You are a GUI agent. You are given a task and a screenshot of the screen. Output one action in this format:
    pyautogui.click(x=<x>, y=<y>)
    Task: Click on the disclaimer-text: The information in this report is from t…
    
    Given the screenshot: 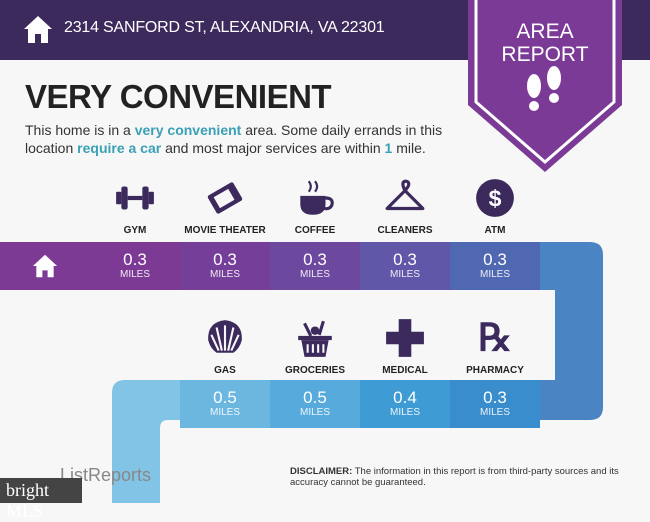 What is the action you would take?
    pyautogui.click(x=454, y=477)
    